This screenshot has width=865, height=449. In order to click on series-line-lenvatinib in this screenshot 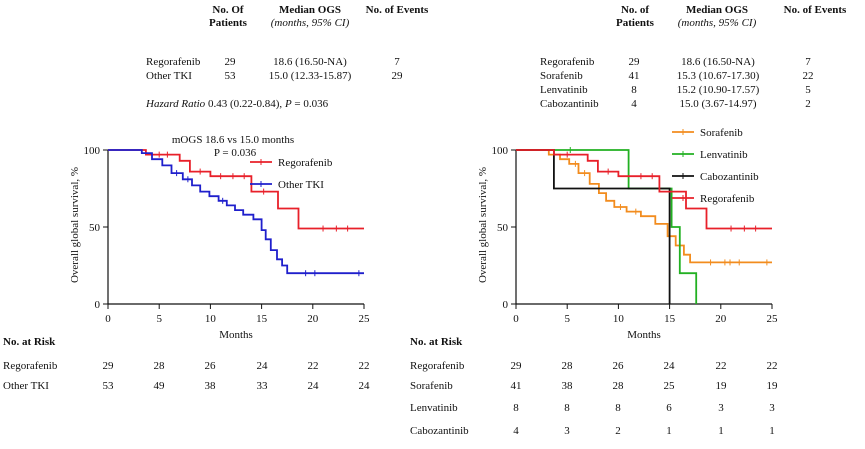, I will do `click(607, 226)`.